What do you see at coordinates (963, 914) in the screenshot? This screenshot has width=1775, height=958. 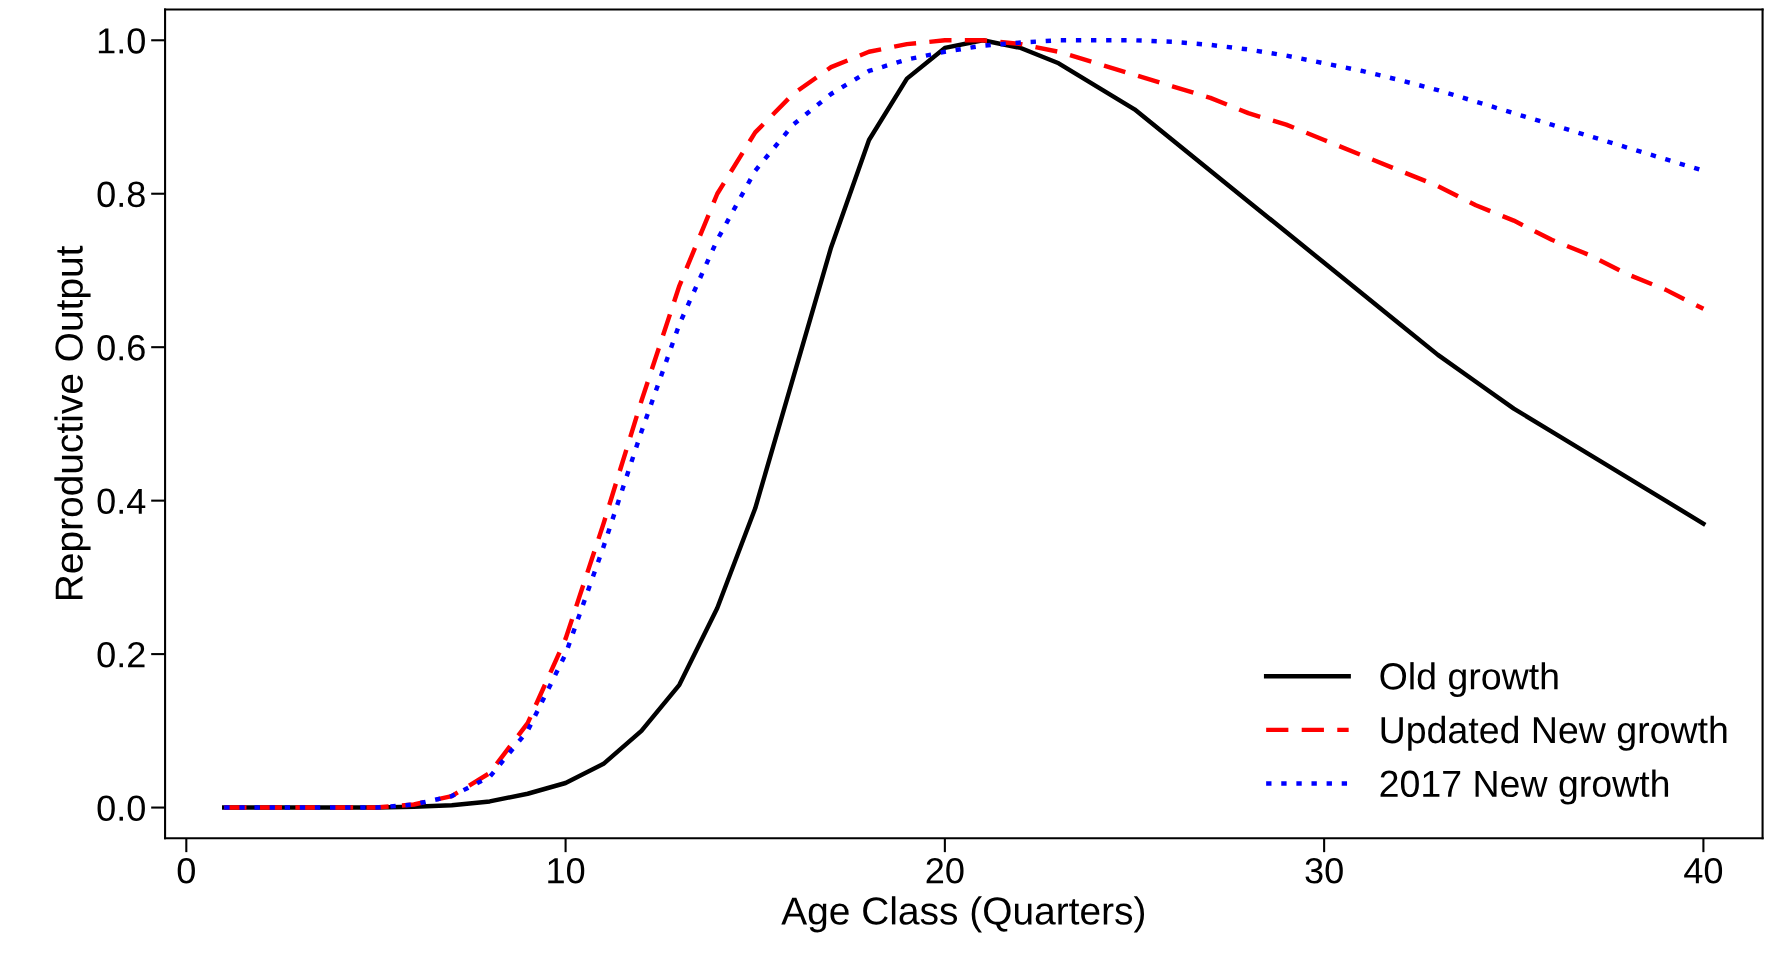 I see `x-axis-title: Age Class (Quarters)` at bounding box center [963, 914].